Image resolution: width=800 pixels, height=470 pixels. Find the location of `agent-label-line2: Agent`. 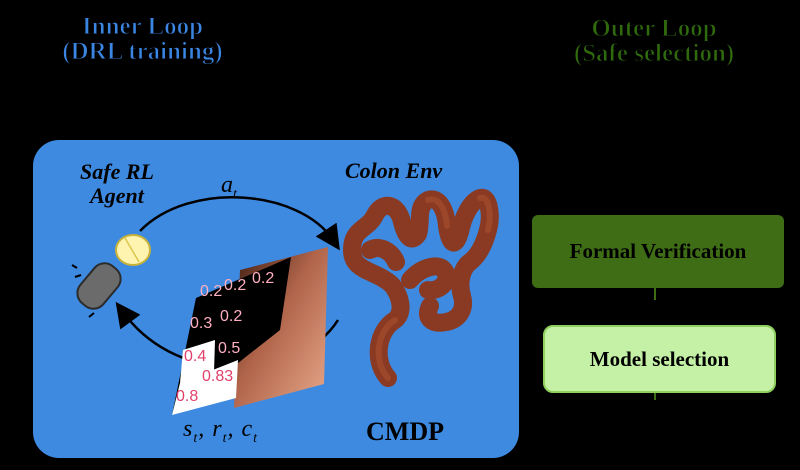

agent-label-line2: Agent is located at coordinates (117, 195).